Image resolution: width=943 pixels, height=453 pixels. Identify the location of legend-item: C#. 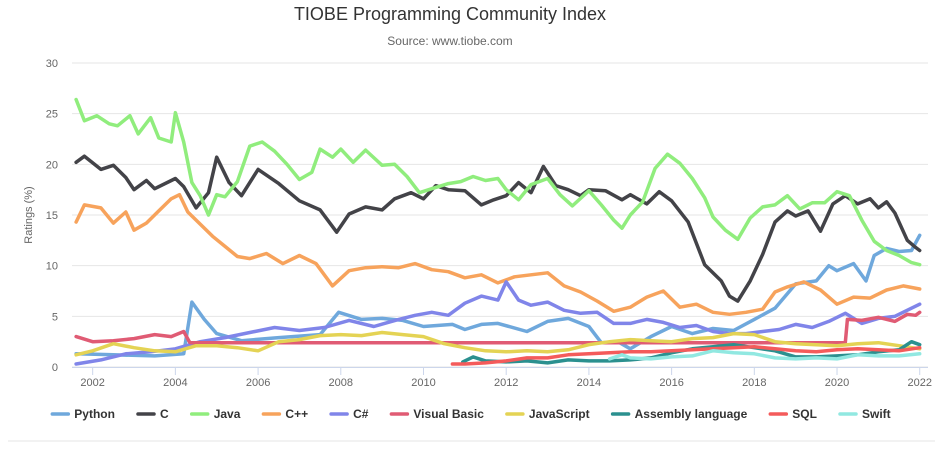
(349, 414).